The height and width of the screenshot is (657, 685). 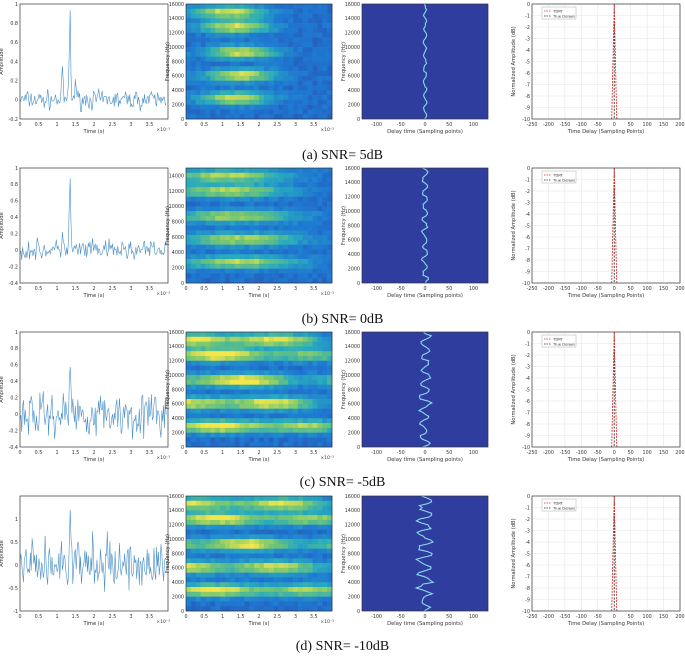 I want to click on x-tick-label: 3, so click(x=130, y=453).